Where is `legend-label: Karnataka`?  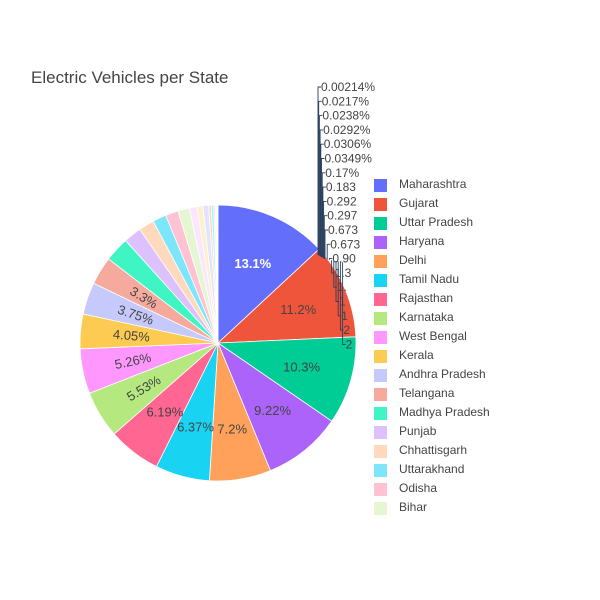 legend-label: Karnataka is located at coordinates (426, 317).